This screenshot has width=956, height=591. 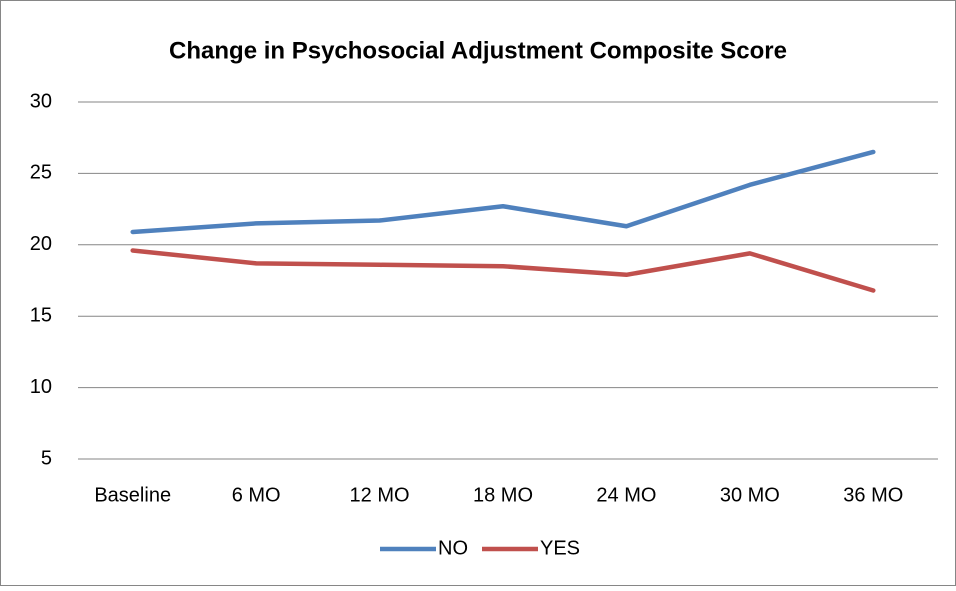 I want to click on x-tick-label: 30 MO, so click(x=750, y=495).